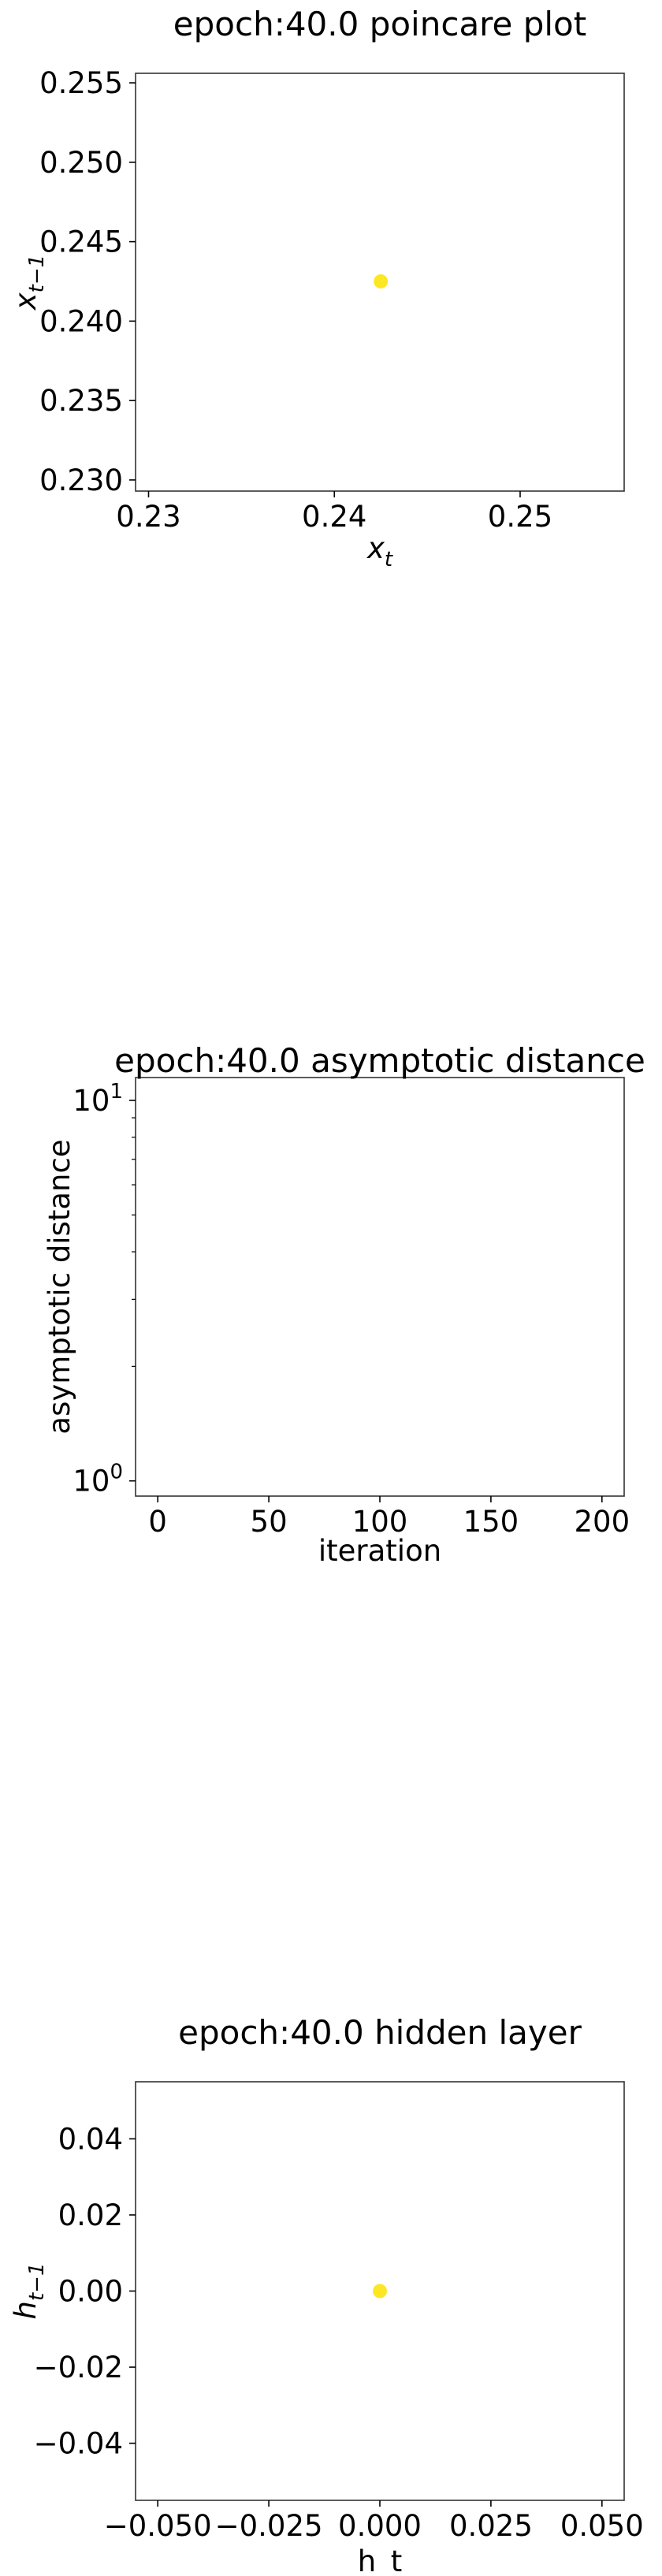 The width and height of the screenshot is (662, 2576). Describe the element at coordinates (379, 1551) in the screenshot. I see `x-axis-label: iteration` at that location.